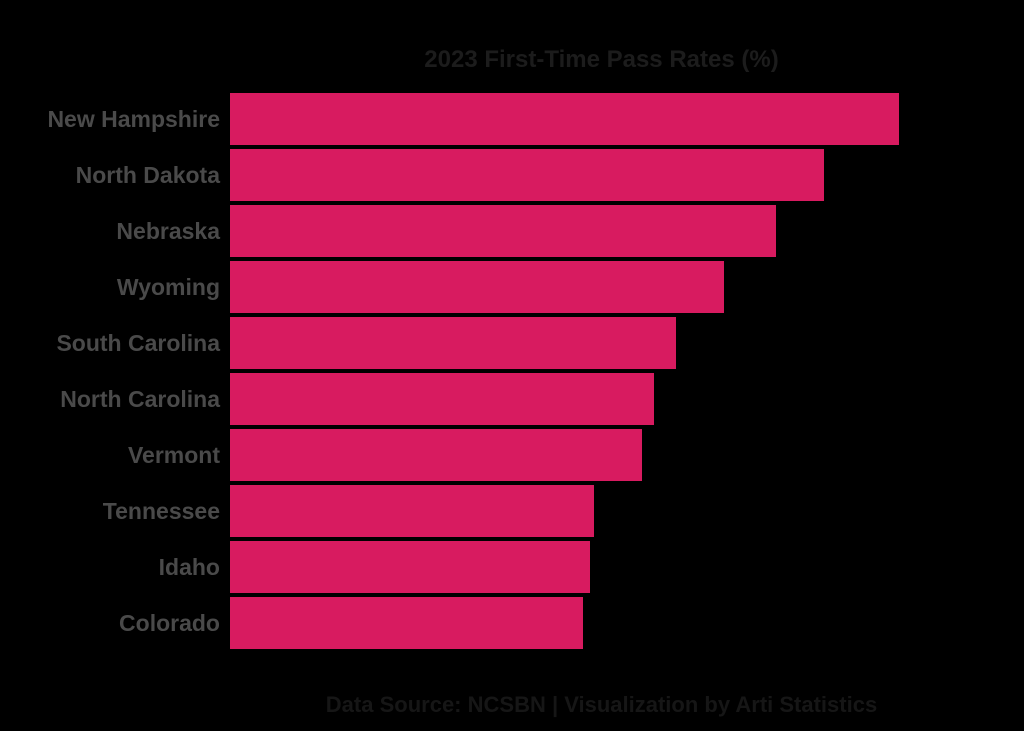  I want to click on bar-row: South Carolina, so click(512, 343).